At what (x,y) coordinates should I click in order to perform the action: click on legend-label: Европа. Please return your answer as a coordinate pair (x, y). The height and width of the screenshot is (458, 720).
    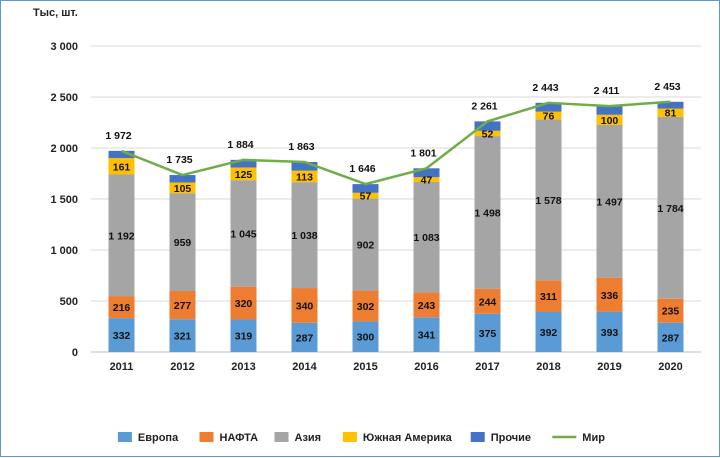
    Looking at the image, I should click on (158, 438).